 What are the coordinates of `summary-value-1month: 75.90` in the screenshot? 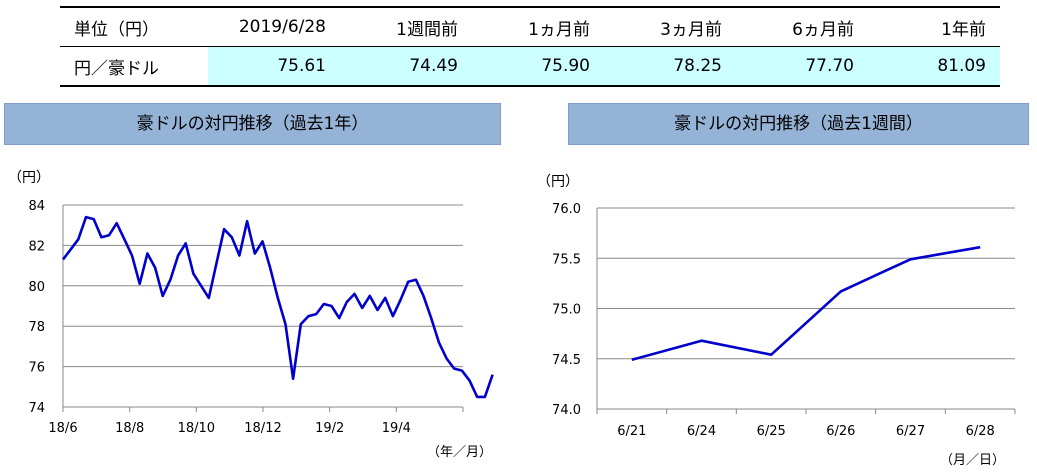 It's located at (538, 66).